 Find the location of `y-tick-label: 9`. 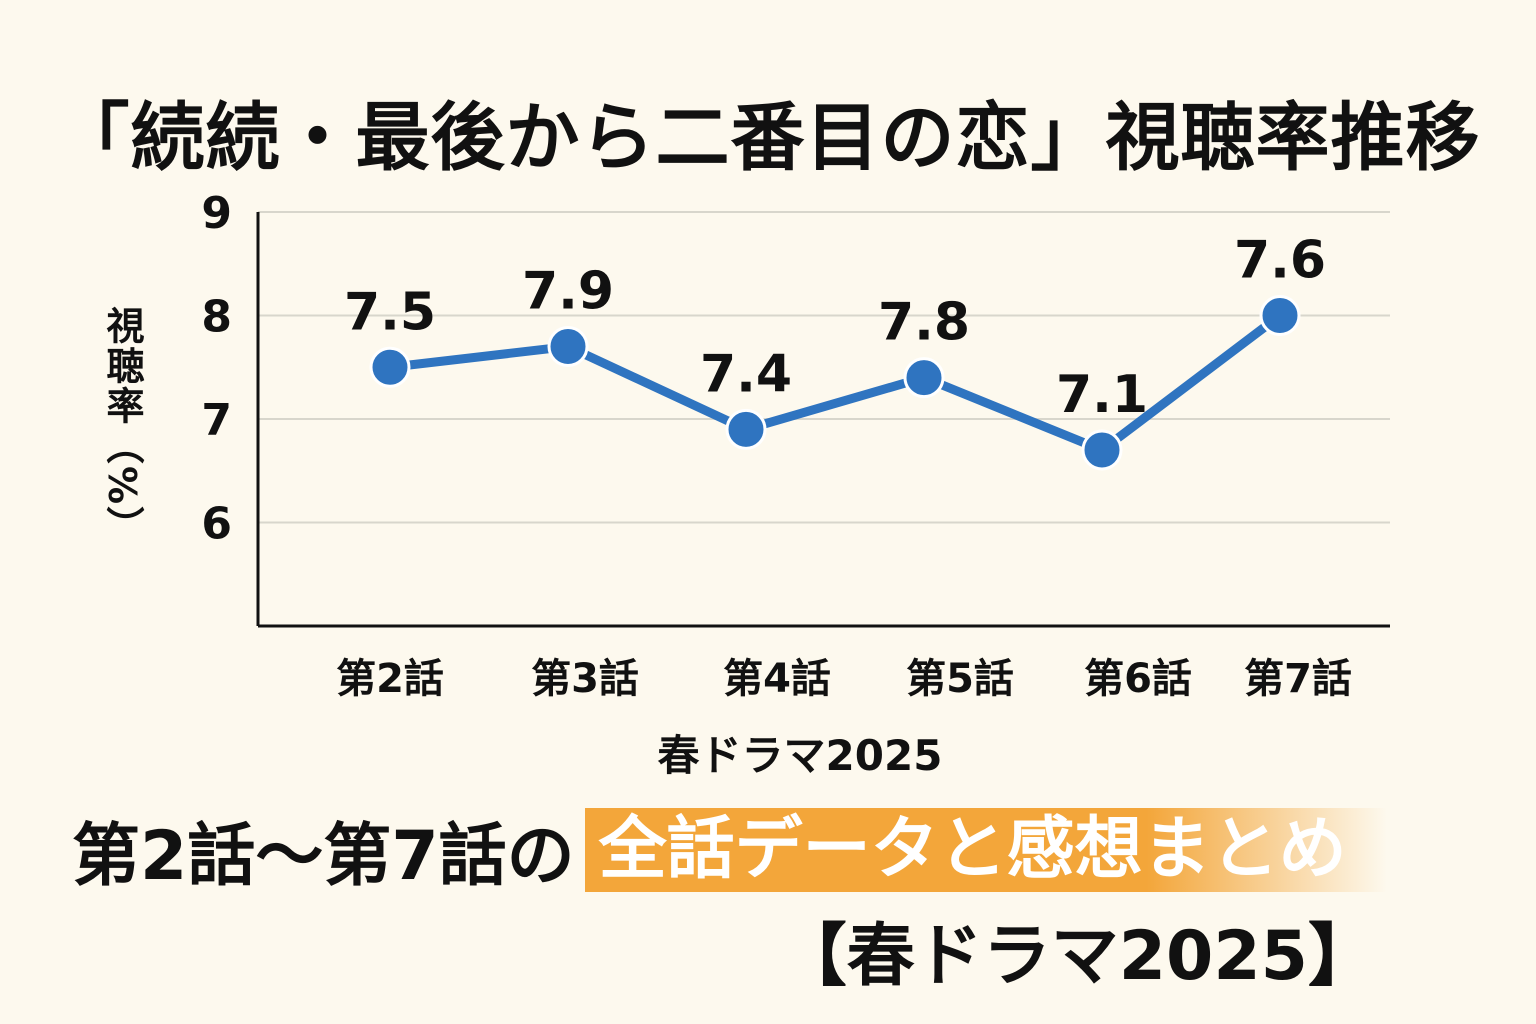

y-tick-label: 9 is located at coordinates (216, 213).